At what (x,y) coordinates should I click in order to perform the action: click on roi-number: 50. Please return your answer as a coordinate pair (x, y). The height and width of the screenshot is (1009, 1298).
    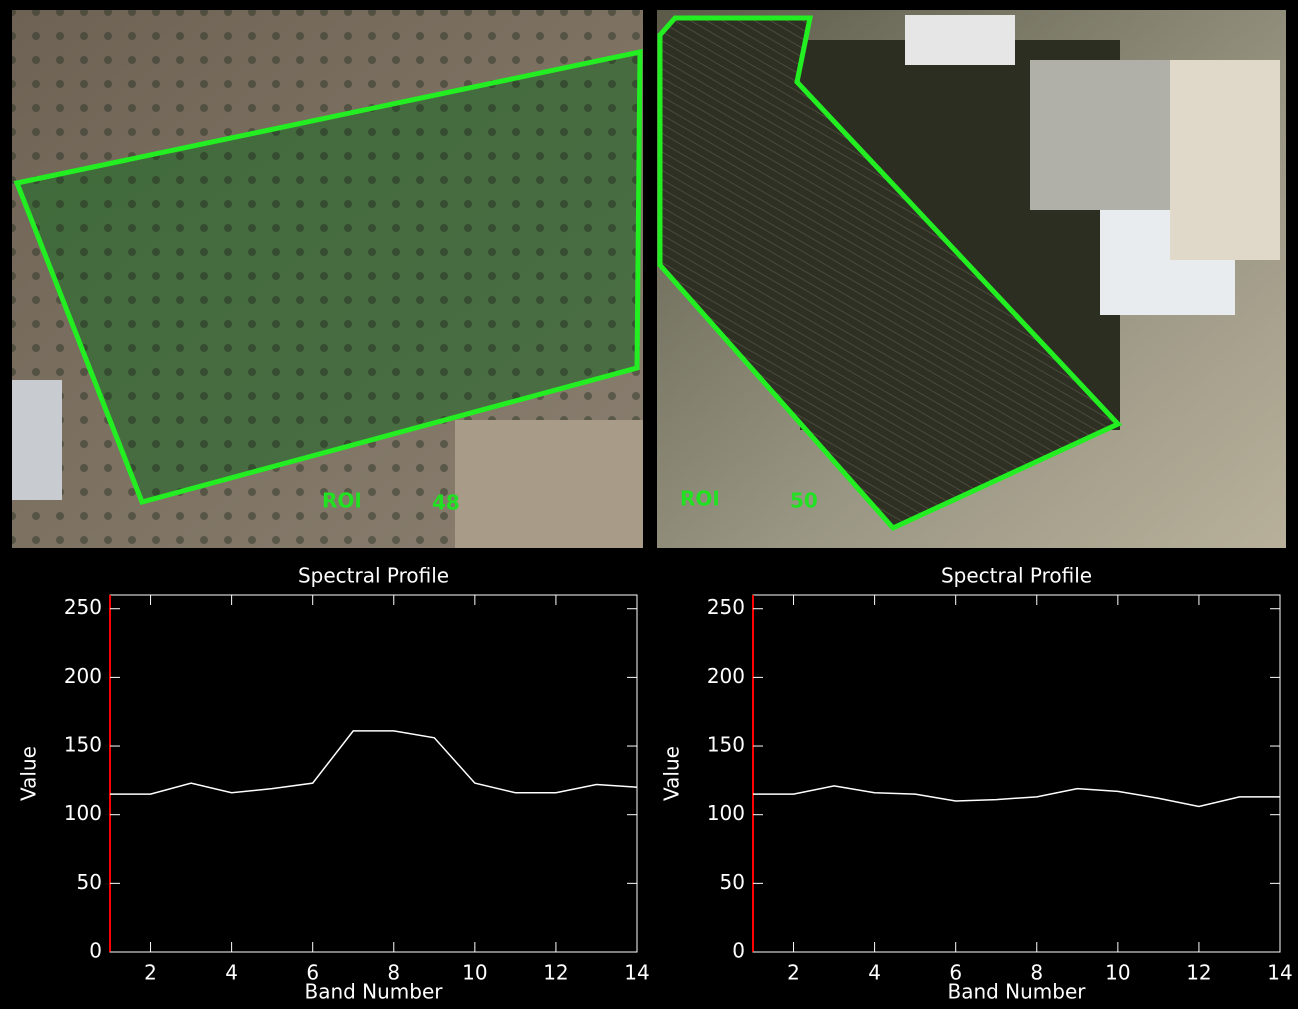
    Looking at the image, I should click on (804, 501).